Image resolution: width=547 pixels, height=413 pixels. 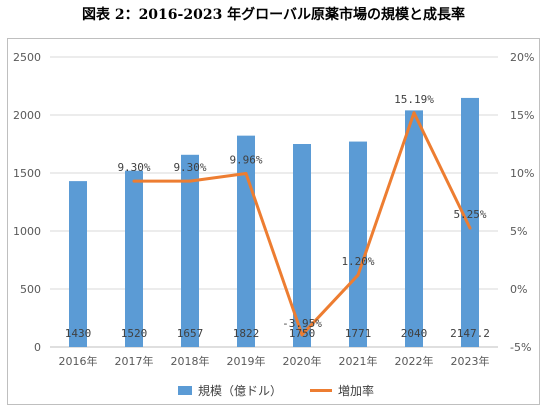 What do you see at coordinates (414, 99) in the screenshot?
I see `line-value-label: 15.19%` at bounding box center [414, 99].